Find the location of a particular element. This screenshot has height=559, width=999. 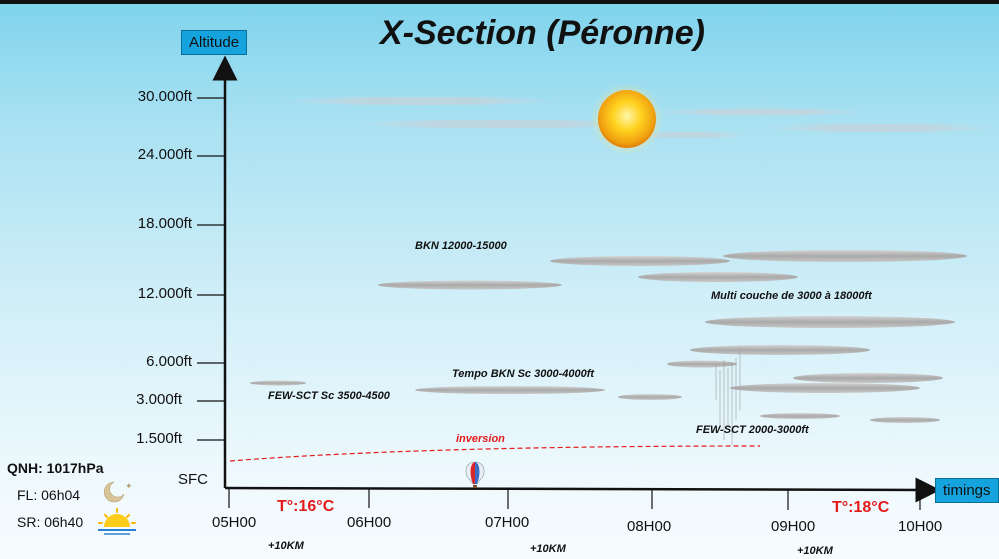

rain-streaks is located at coordinates (728, 397).